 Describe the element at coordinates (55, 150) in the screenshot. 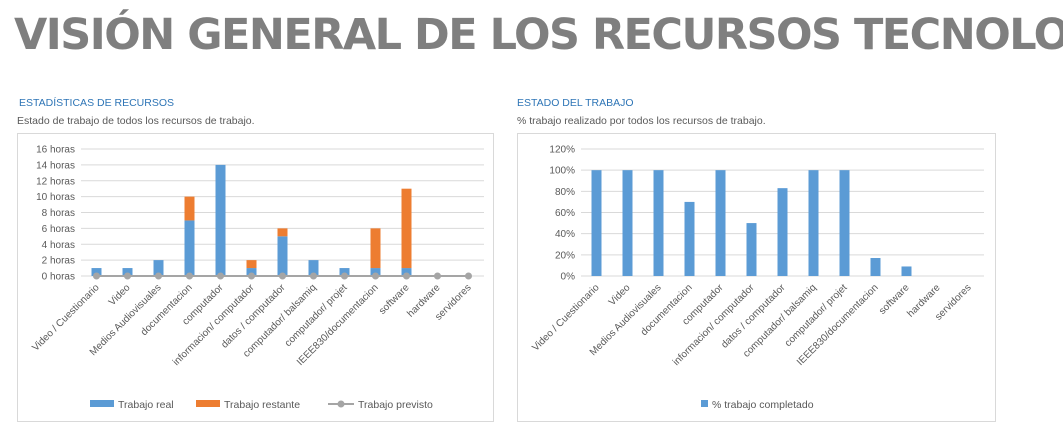

I see `y-tick-label: 16 horas` at that location.